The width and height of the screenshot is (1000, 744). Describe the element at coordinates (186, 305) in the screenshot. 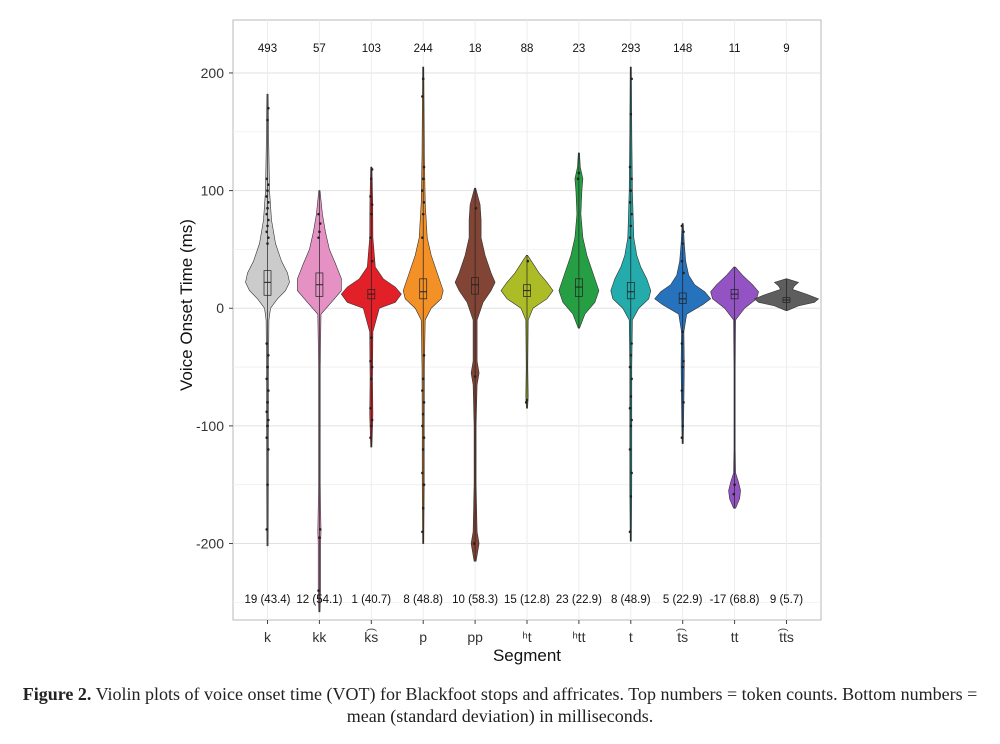

I see `y-axis-title: Voice Onset Time (ms)` at that location.